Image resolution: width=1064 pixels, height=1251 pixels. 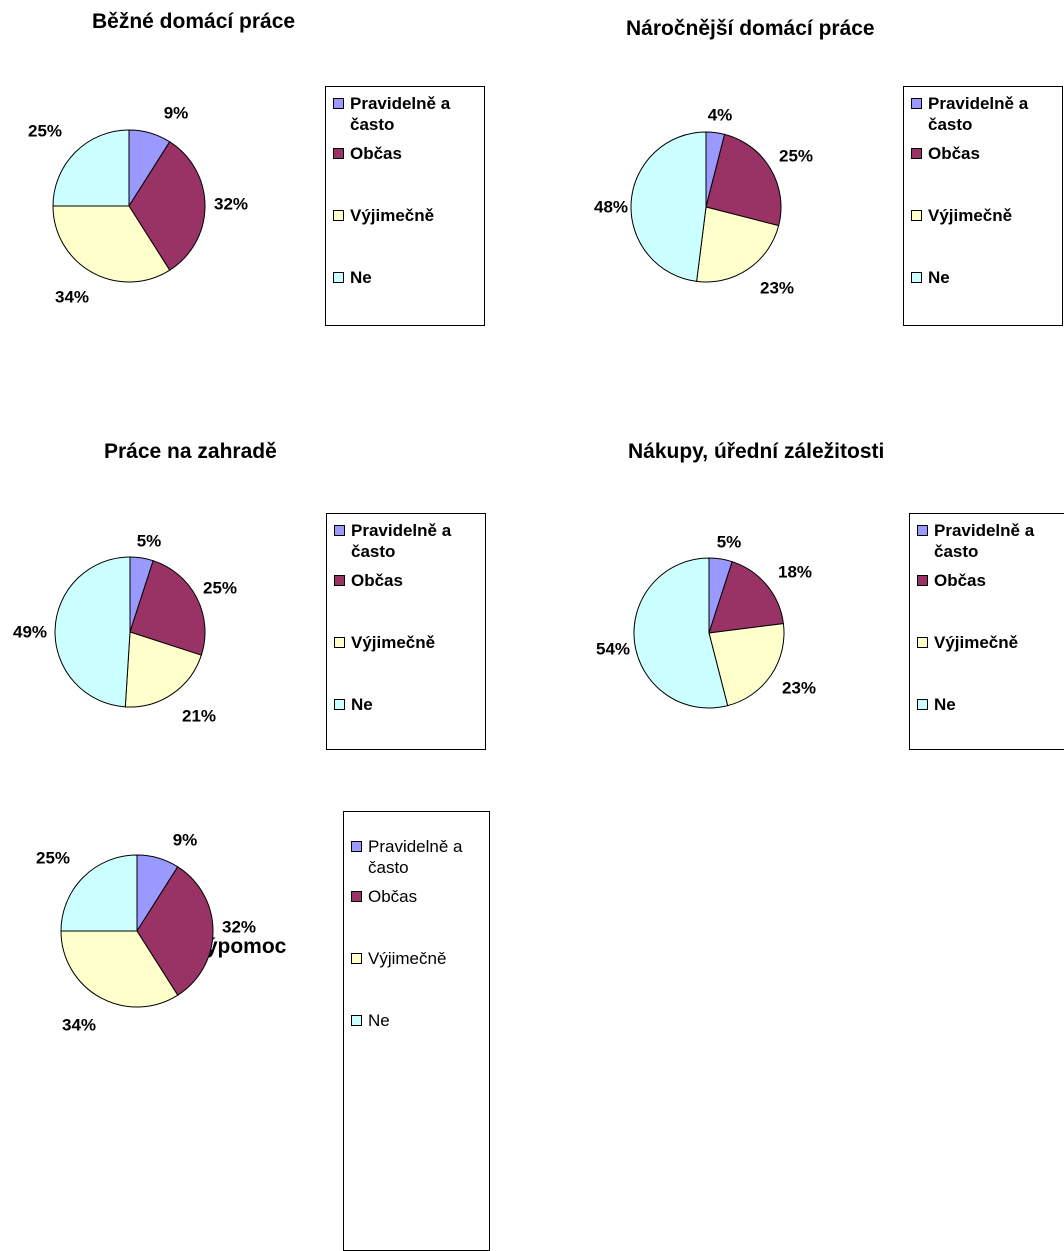 What do you see at coordinates (613, 649) in the screenshot?
I see `data-label-ne: 54%` at bounding box center [613, 649].